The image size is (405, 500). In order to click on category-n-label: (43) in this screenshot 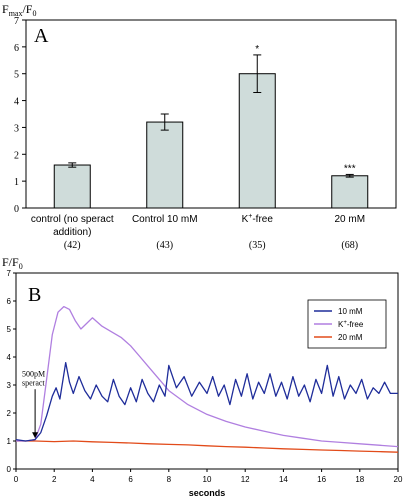, I will do `click(164, 245)`.